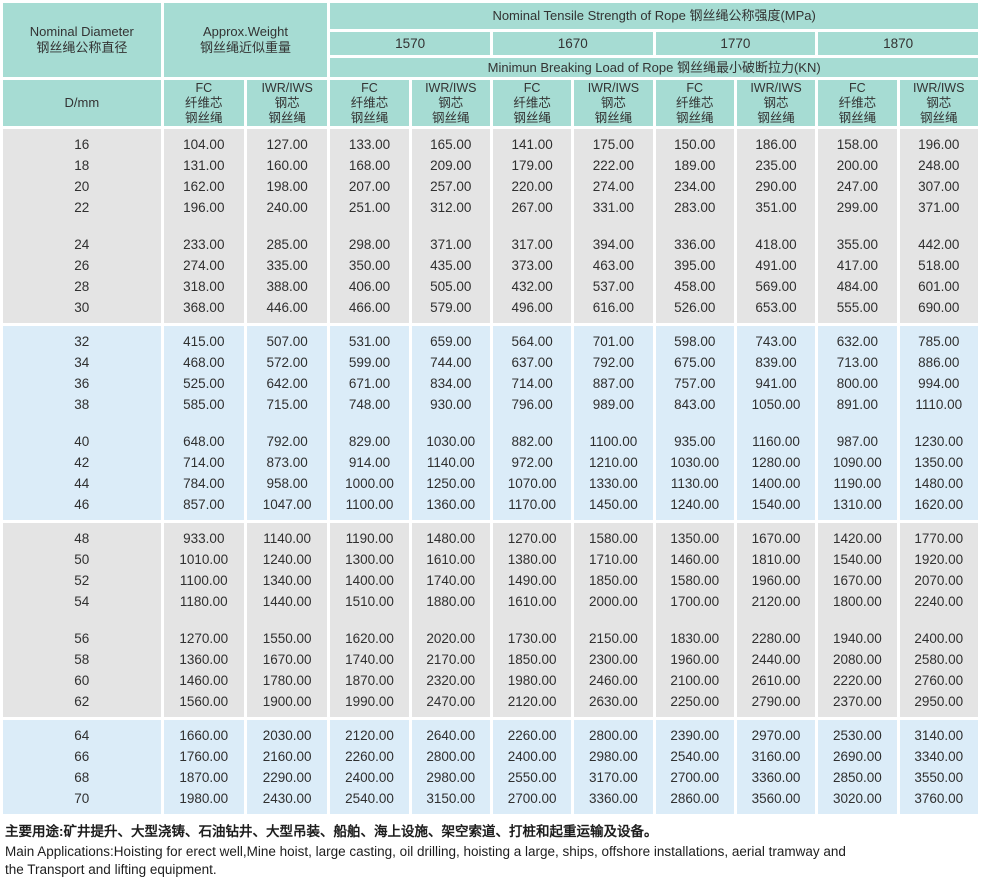 The image size is (981, 886). I want to click on cell-value: 1270.00, so click(204, 638).